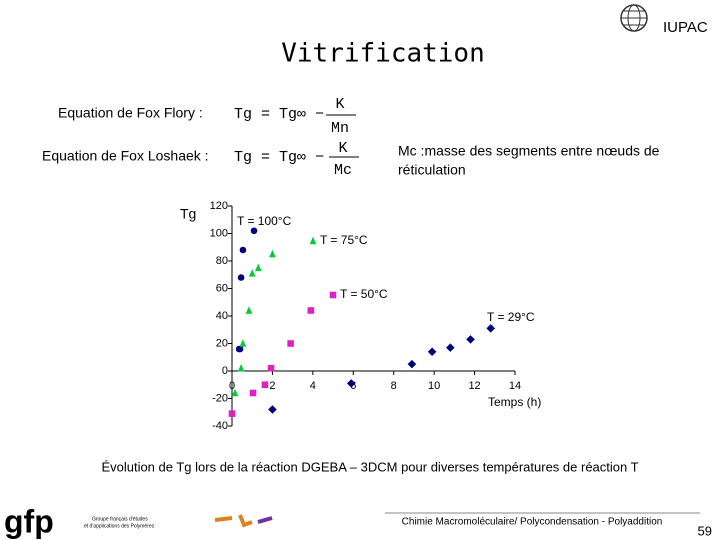 This screenshot has width=720, height=540. What do you see at coordinates (222, 316) in the screenshot?
I see `y-tick-label: 40` at bounding box center [222, 316].